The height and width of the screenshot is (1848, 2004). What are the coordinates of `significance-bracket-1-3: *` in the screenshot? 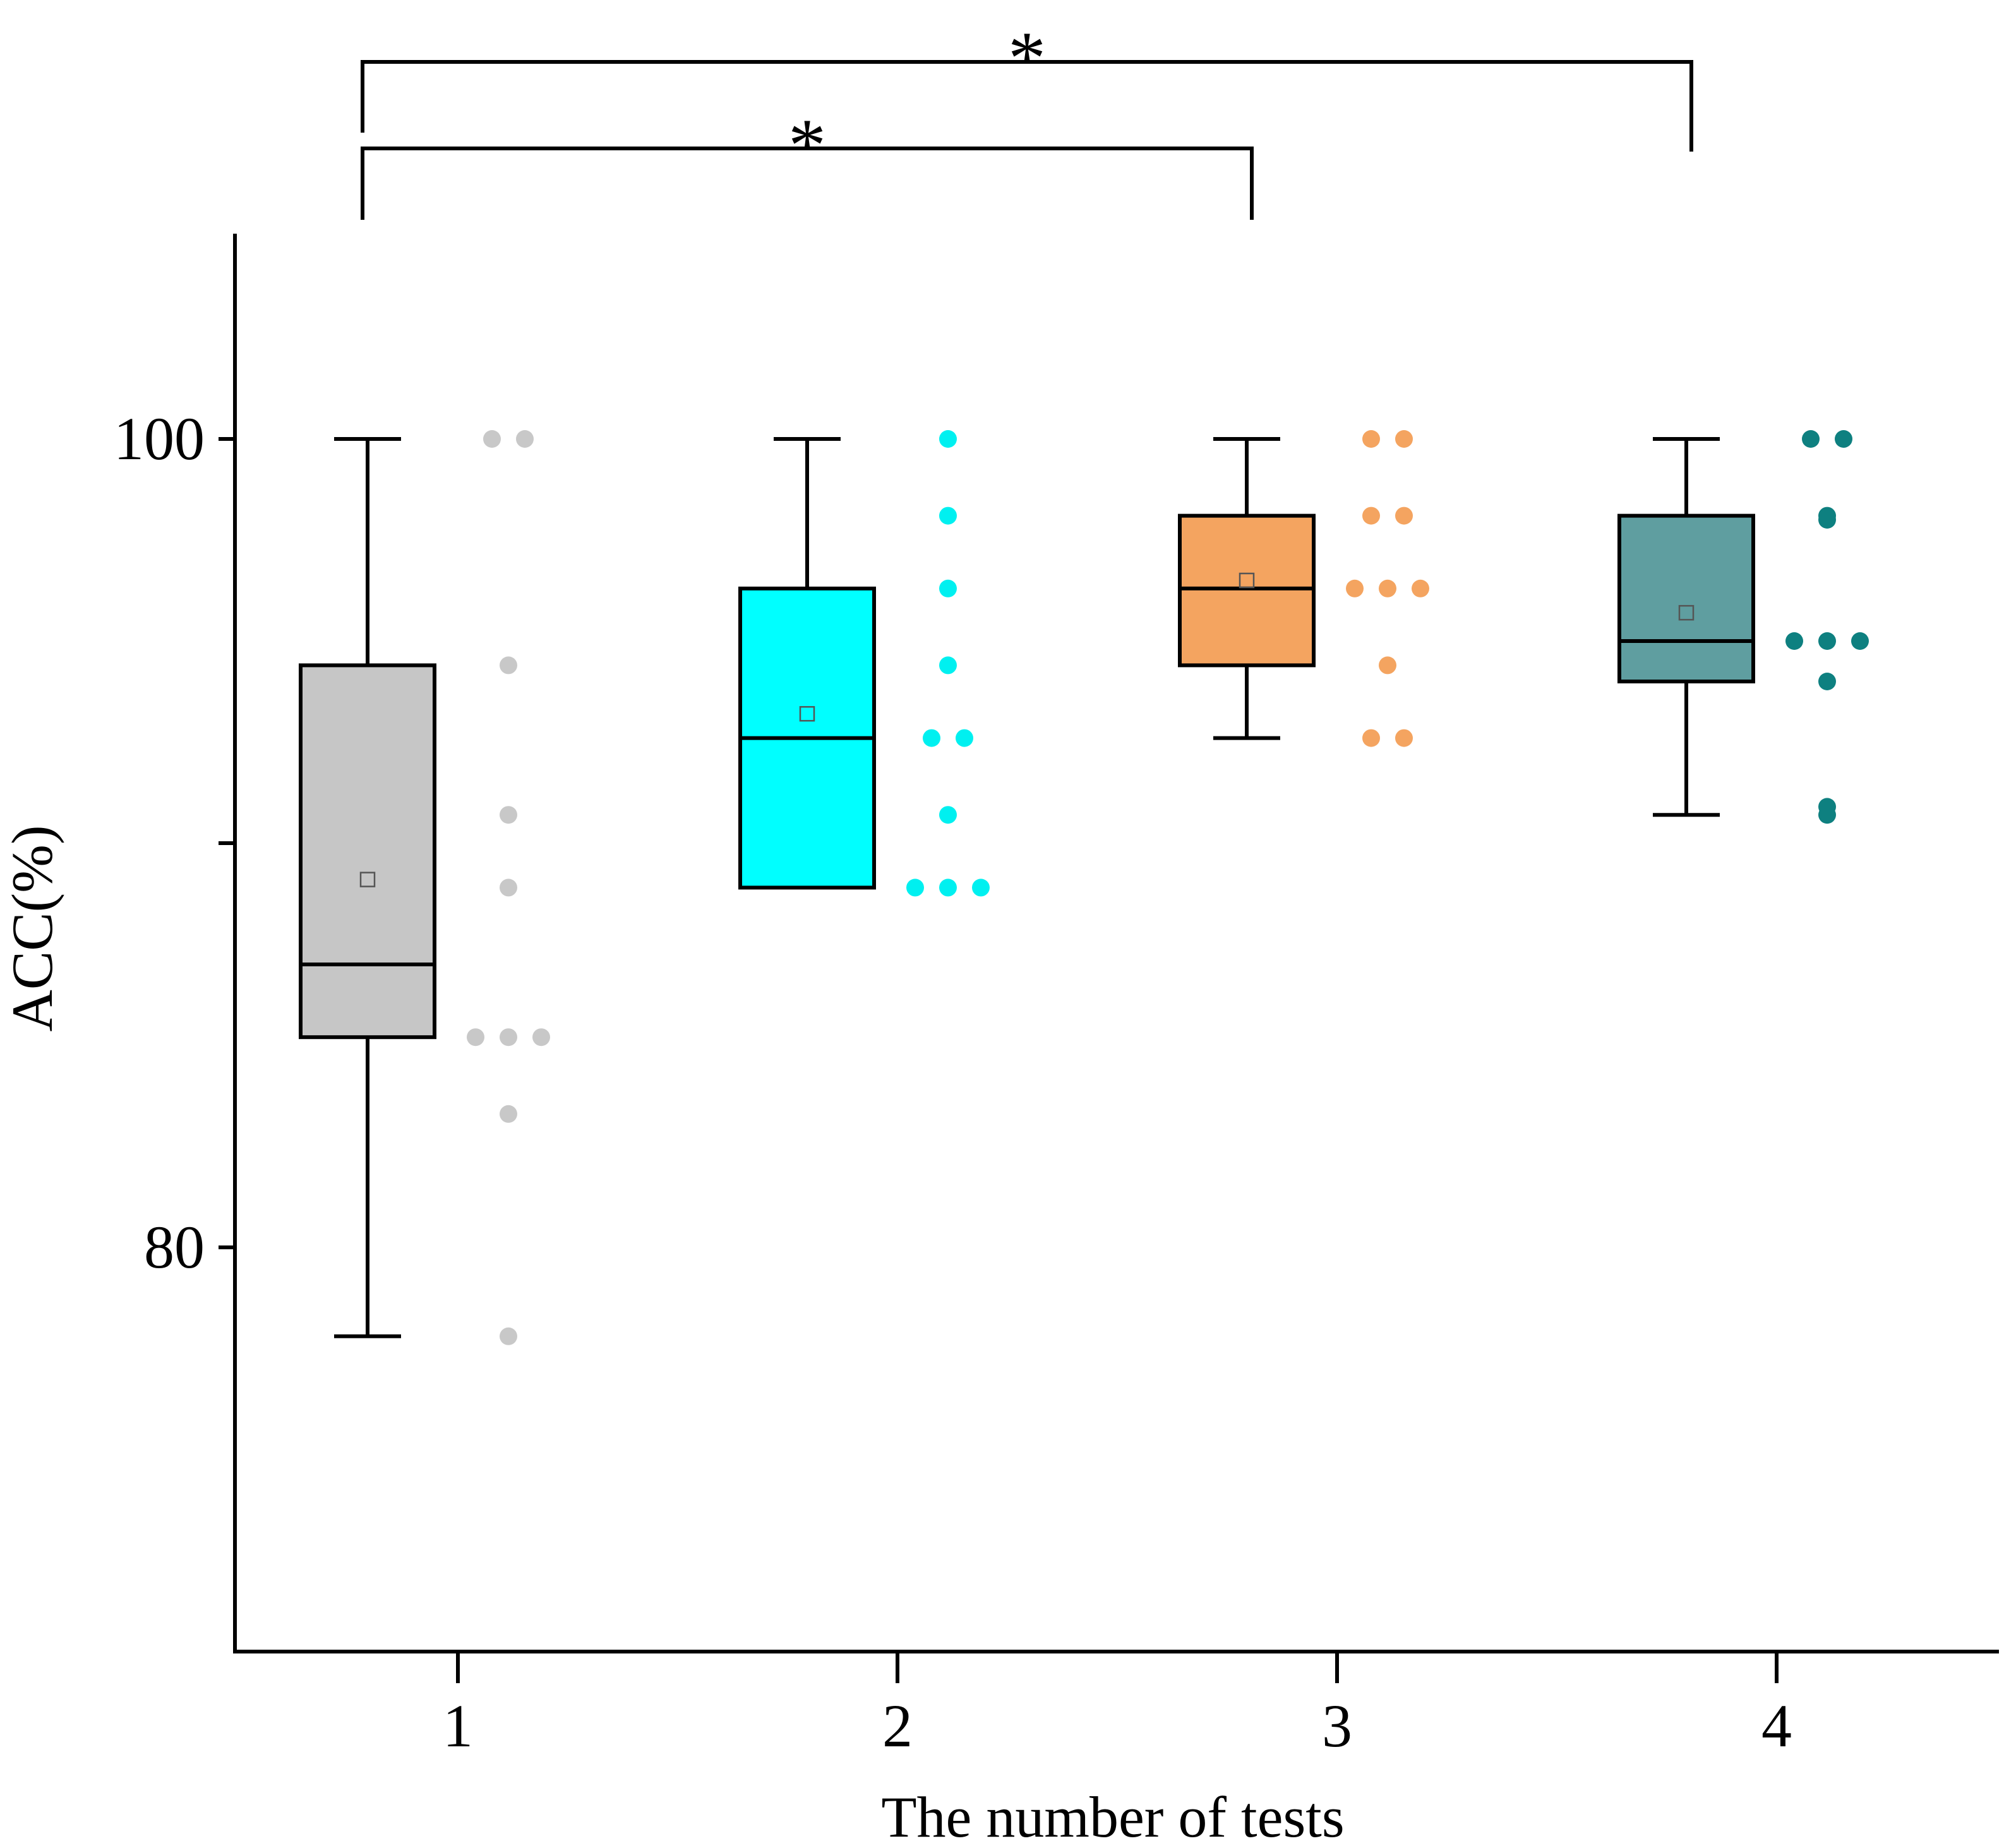 It's located at (807, 161).